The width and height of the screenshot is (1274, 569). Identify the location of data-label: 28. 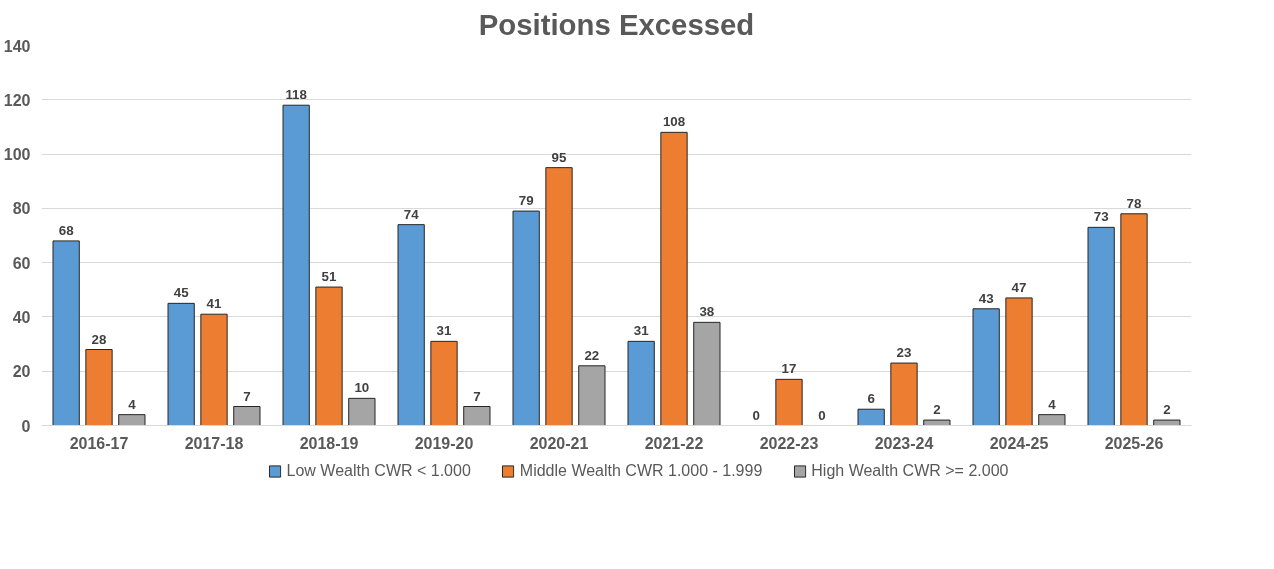
(99, 339).